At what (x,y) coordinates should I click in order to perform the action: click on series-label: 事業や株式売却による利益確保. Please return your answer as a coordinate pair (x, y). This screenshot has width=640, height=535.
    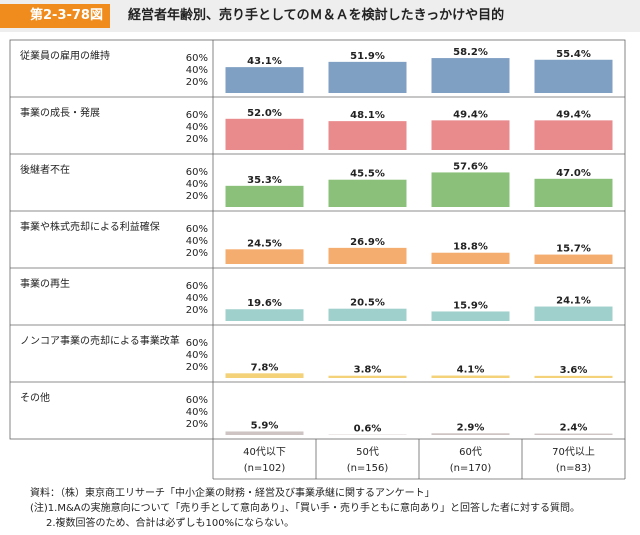
    Looking at the image, I should click on (90, 226).